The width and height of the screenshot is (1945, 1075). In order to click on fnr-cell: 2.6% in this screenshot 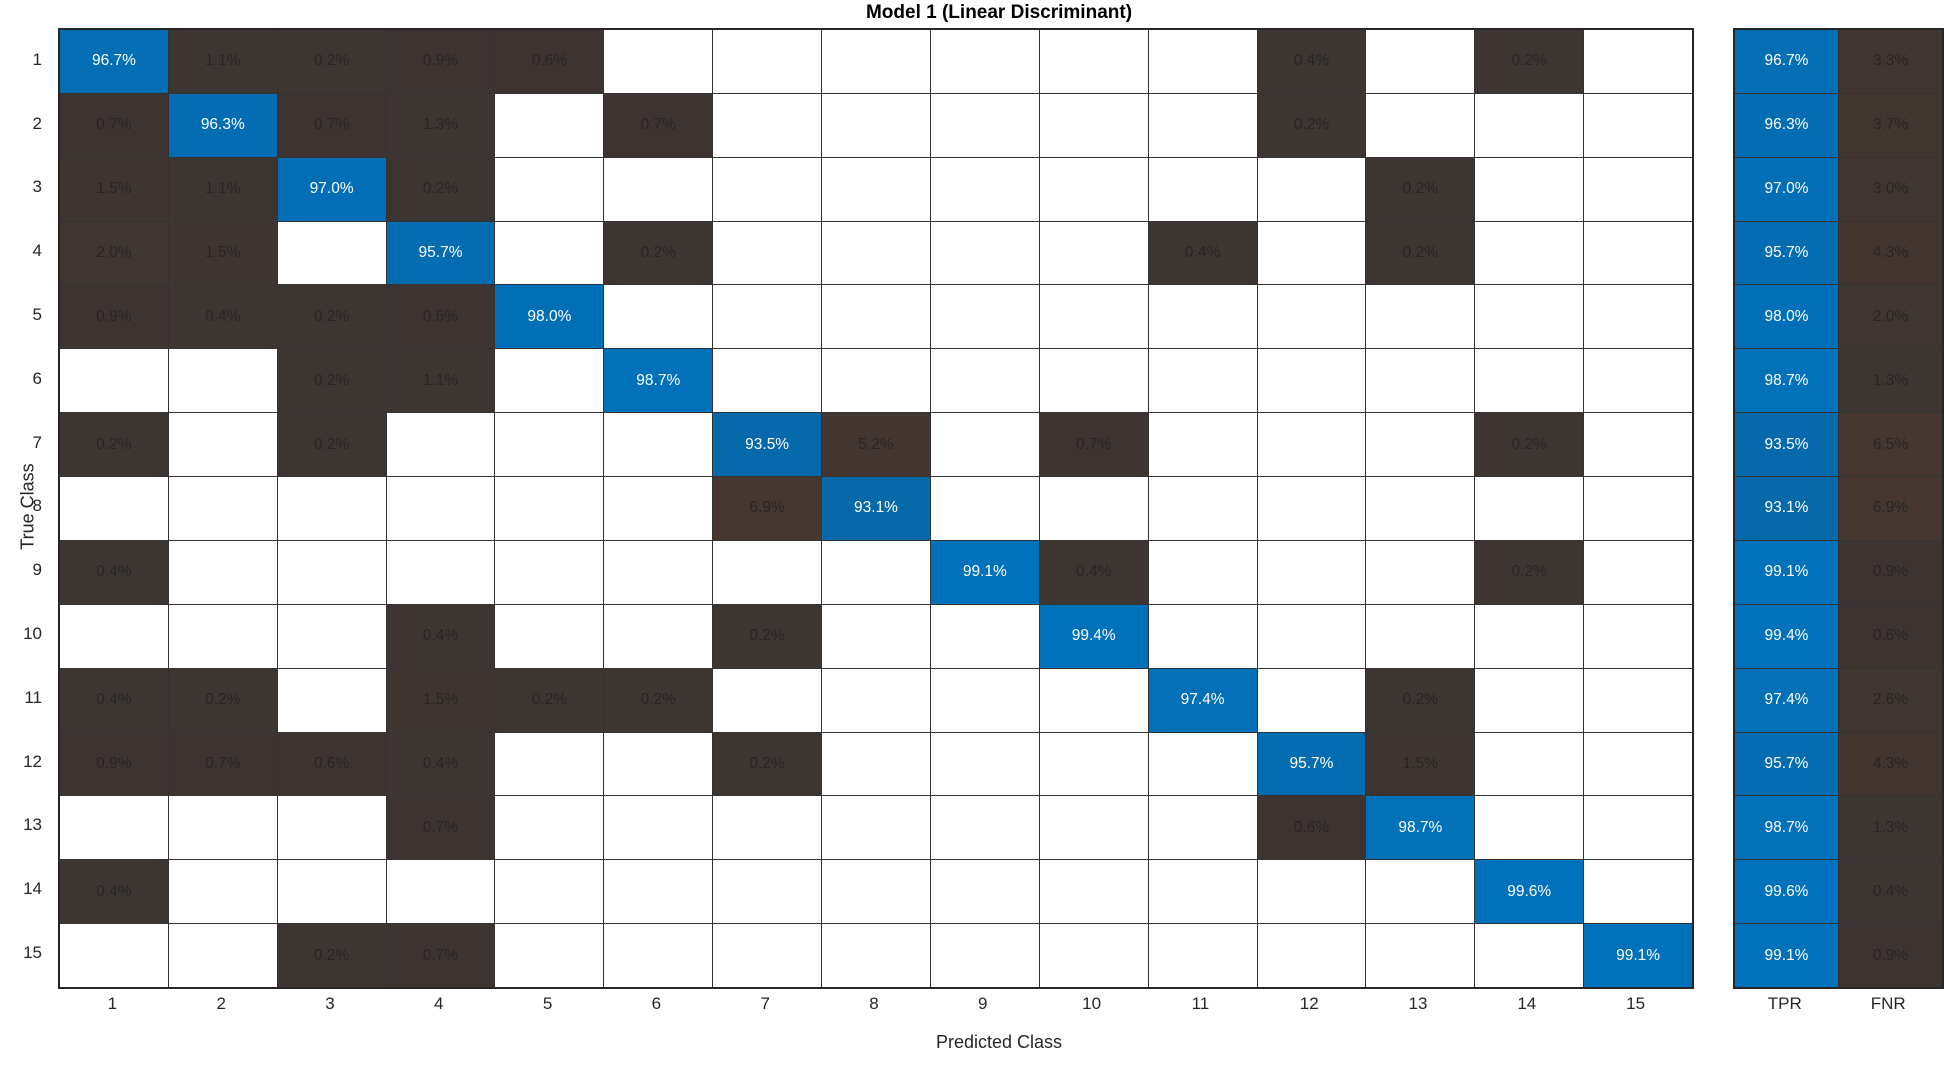, I will do `click(1890, 700)`.